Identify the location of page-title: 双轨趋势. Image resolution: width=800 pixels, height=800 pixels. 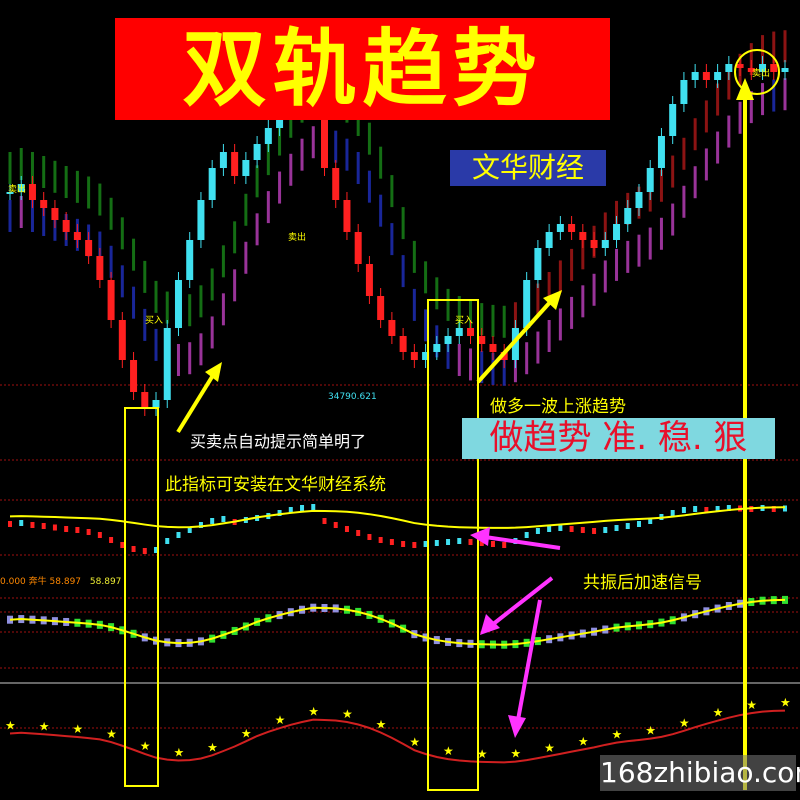
(362, 69).